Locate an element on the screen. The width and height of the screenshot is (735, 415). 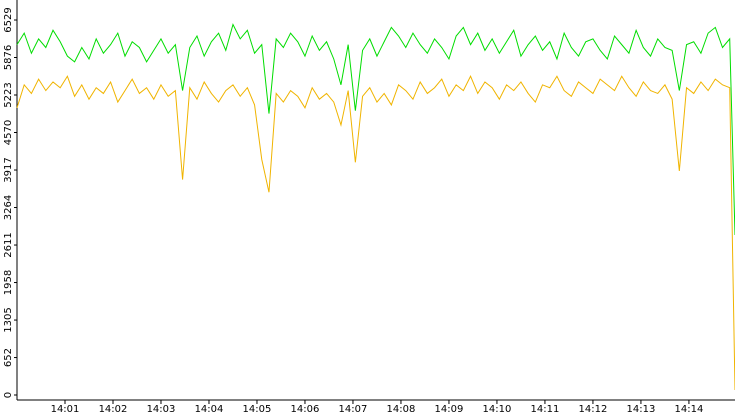
y-tick-label: 652 is located at coordinates (8, 357).